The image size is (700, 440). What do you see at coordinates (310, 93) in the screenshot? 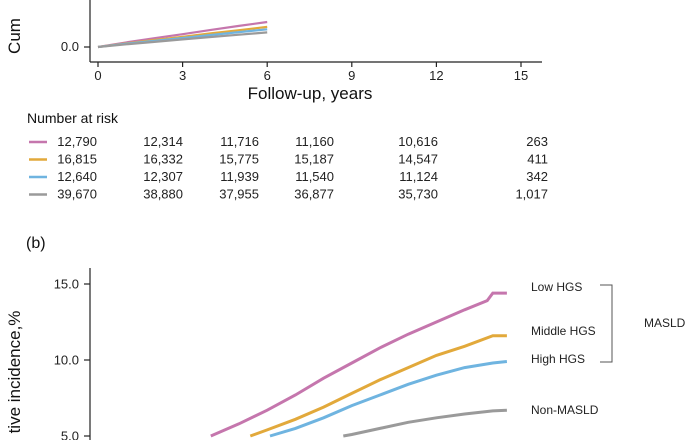
I see `panel-a-xlabel: Follow-up, years` at bounding box center [310, 93].